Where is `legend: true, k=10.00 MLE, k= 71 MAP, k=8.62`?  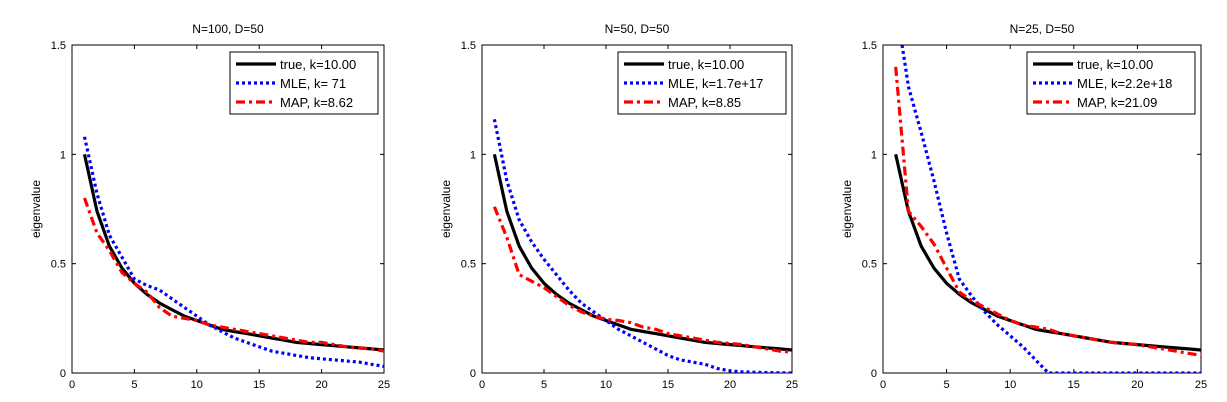 legend: true, k=10.00 MLE, k= 71 MAP, k=8.62 is located at coordinates (304, 83).